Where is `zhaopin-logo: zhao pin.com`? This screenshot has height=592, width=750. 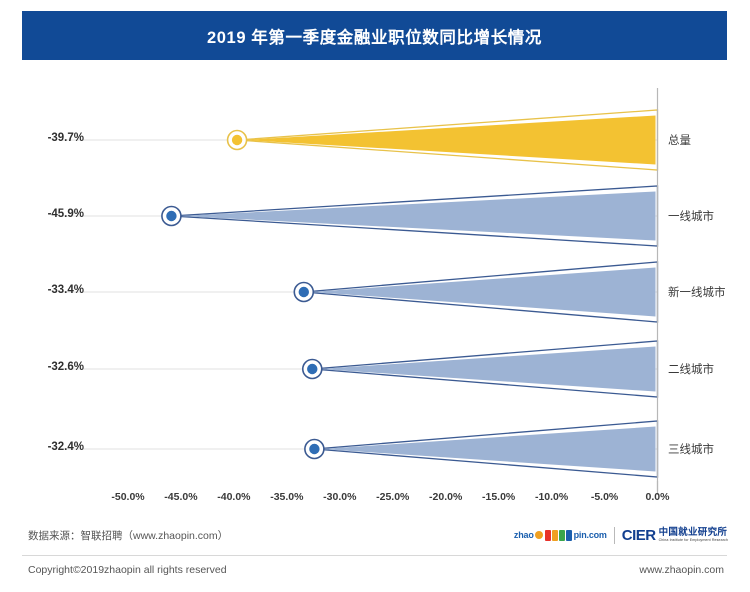
zhaopin-logo: zhao pin.com is located at coordinates (560, 535).